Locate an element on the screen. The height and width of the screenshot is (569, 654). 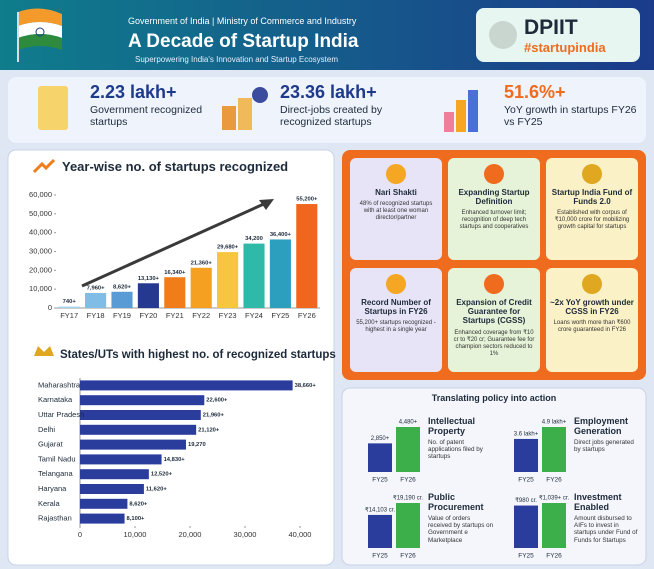
category-label: Delhi is located at coordinates (46, 429).